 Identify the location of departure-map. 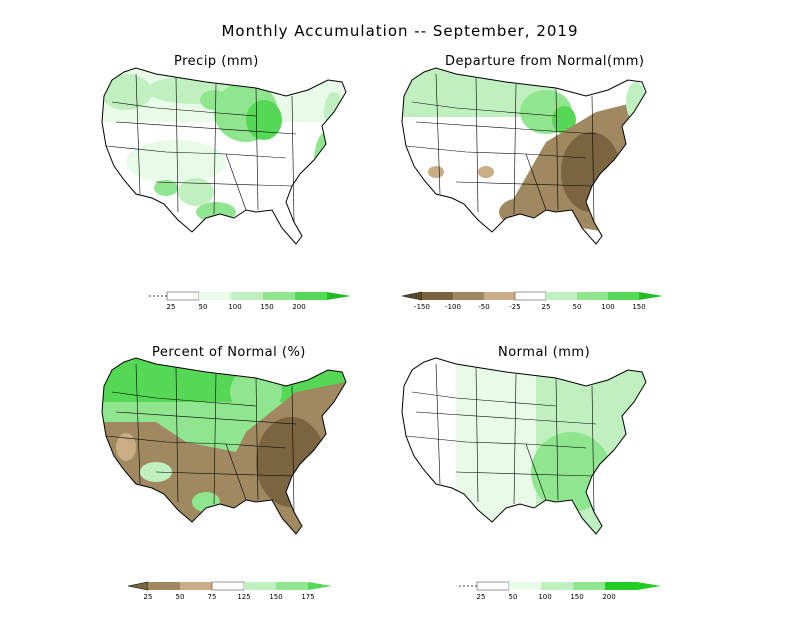
(524, 156).